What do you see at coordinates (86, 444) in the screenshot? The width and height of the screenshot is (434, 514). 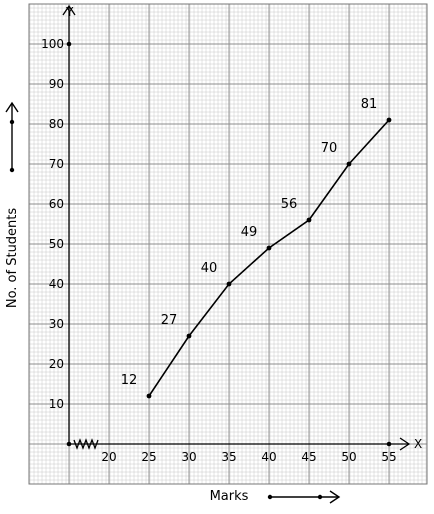 I see `x-axis-break-zigzag` at bounding box center [86, 444].